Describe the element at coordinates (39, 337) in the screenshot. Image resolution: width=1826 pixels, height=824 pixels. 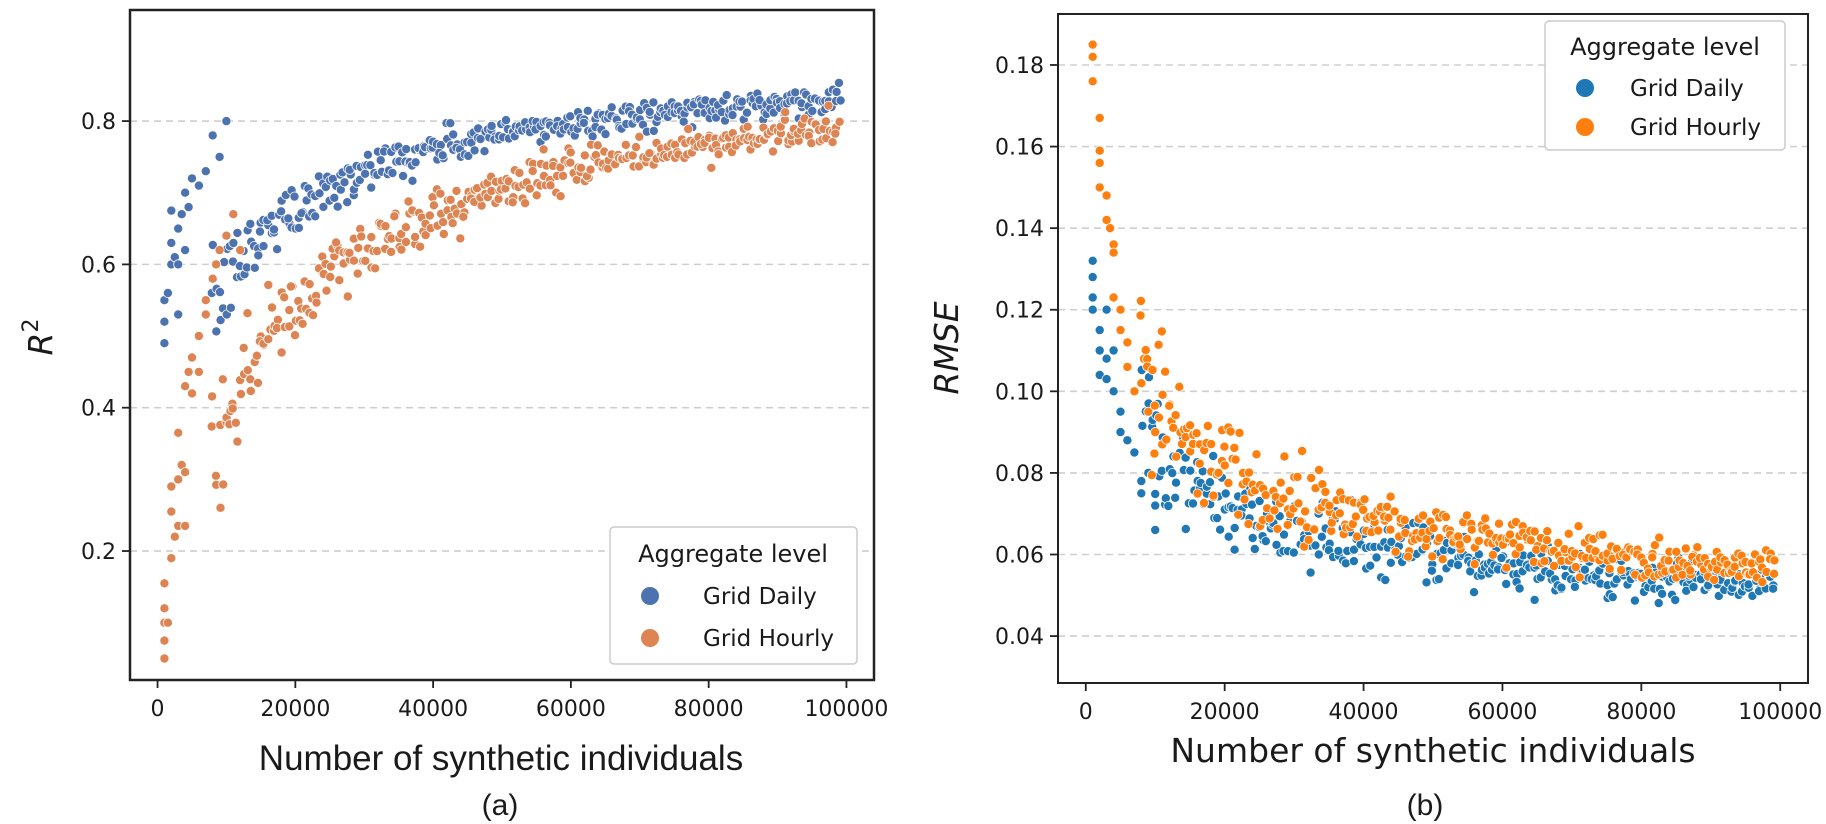
I see `y-axis-label-a: R2` at that location.